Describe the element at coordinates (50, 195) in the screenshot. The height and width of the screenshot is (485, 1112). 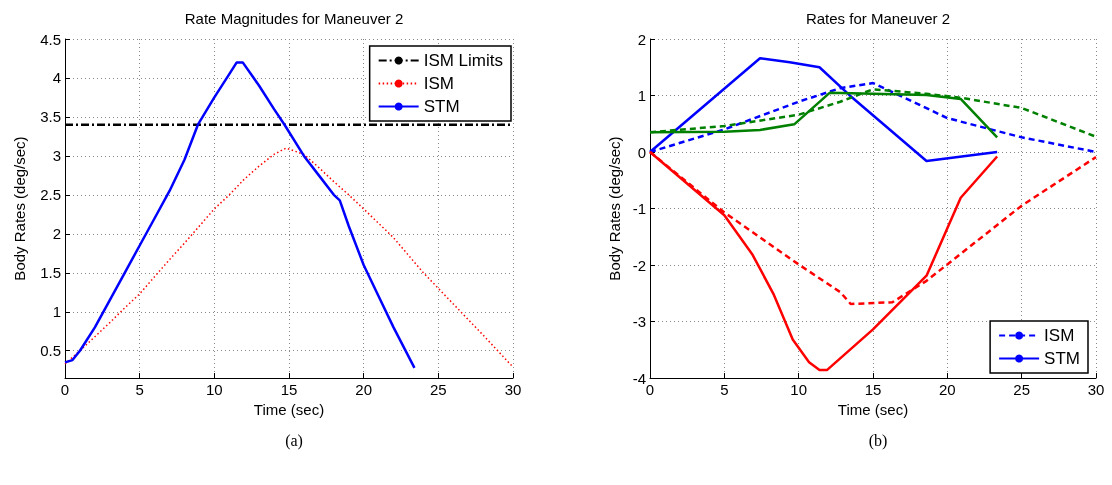
I see `y-tick-label: 2.5` at that location.